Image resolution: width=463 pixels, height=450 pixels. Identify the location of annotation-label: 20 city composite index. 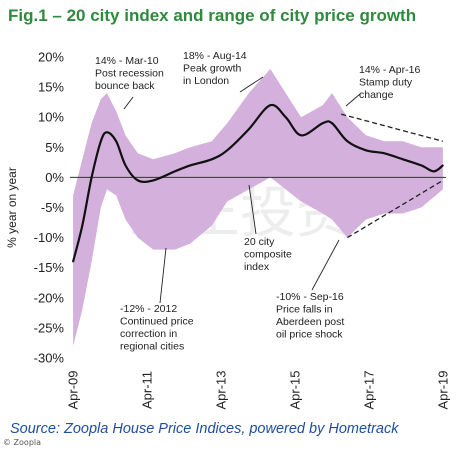
(268, 254).